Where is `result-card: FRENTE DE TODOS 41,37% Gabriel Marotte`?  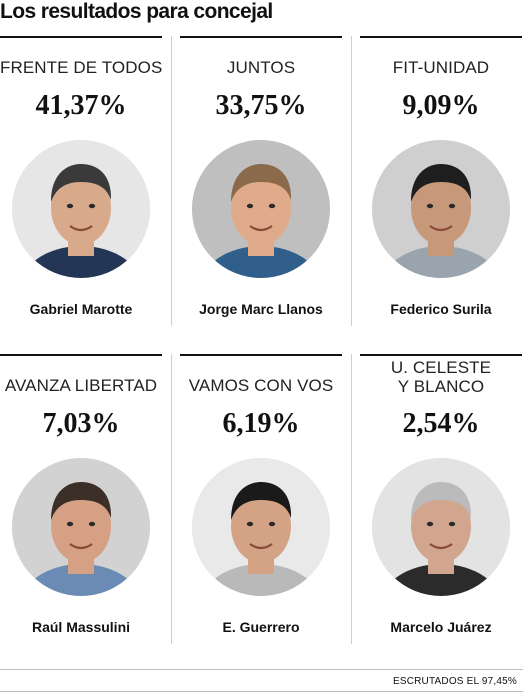 result-card: FRENTE DE TODOS 41,37% Gabriel Marotte is located at coordinates (81, 181).